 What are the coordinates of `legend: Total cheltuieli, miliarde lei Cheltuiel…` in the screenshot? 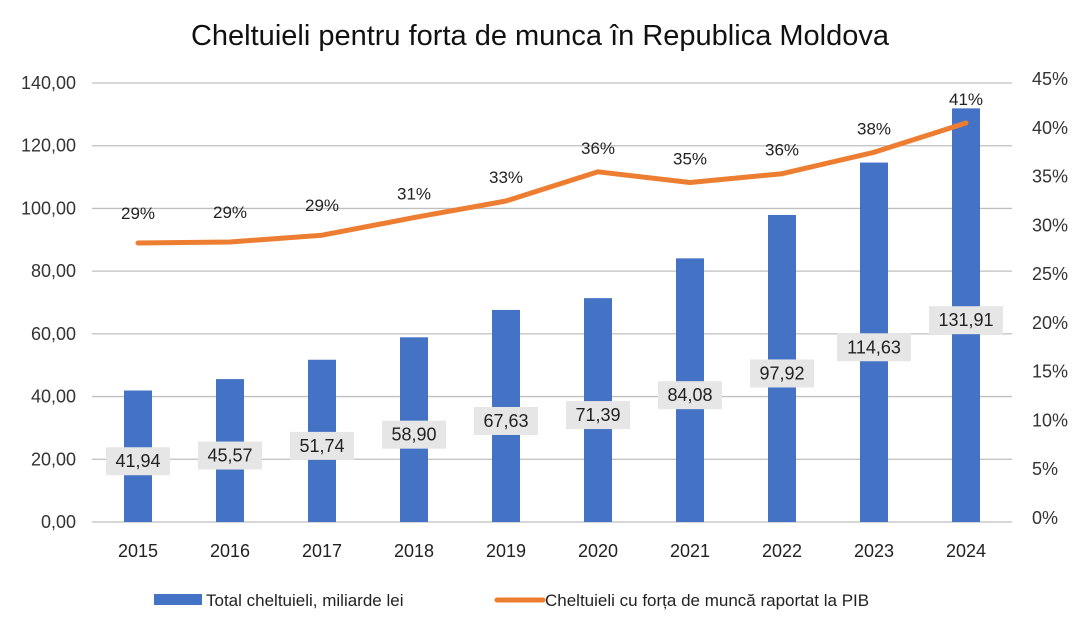 It's located at (511, 600).